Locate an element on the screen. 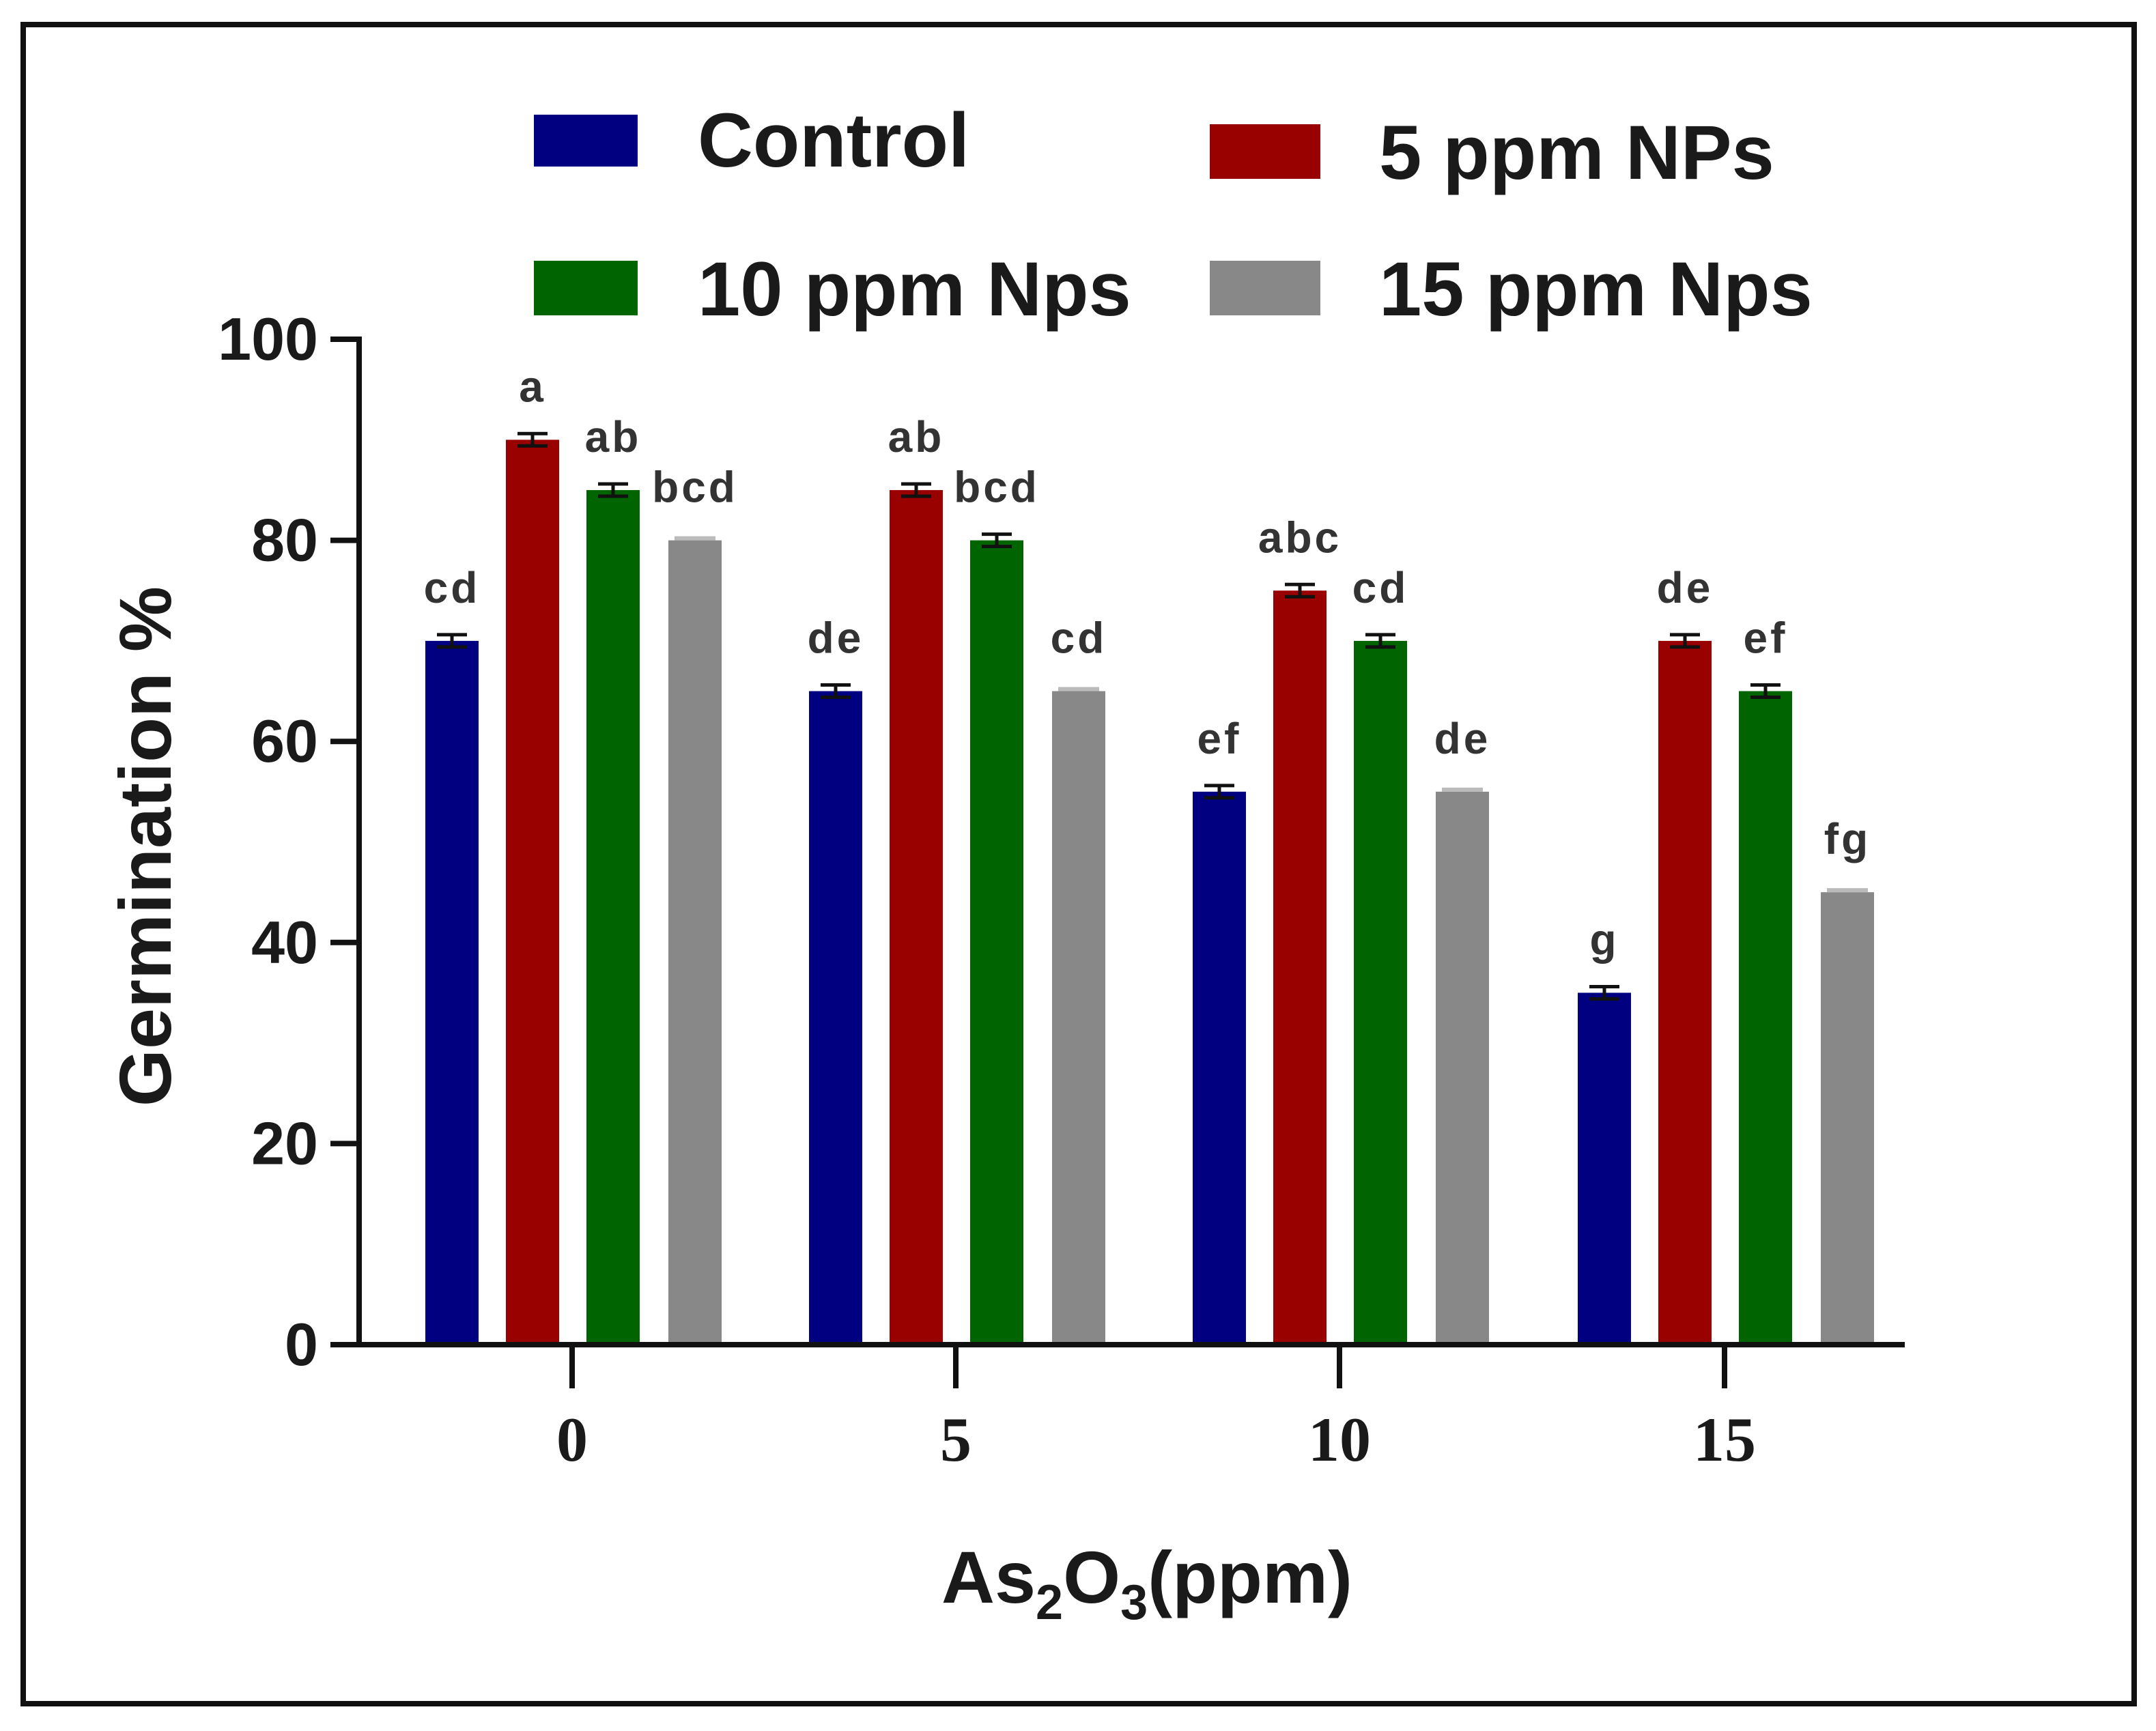 The height and width of the screenshot is (1731, 2156). y-tick-label: 40 is located at coordinates (284, 942).